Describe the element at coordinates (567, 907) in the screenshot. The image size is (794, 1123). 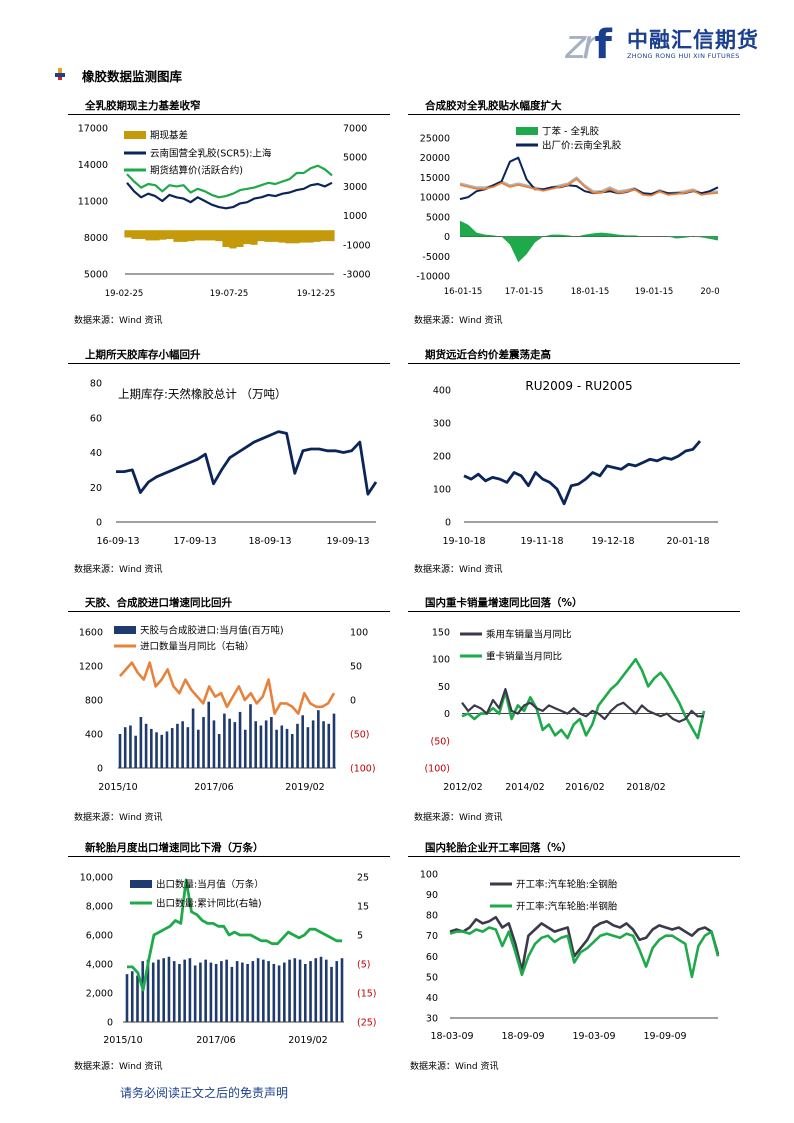
I see `legend-label: 开工率:汽车轮胎:半钢胎` at that location.